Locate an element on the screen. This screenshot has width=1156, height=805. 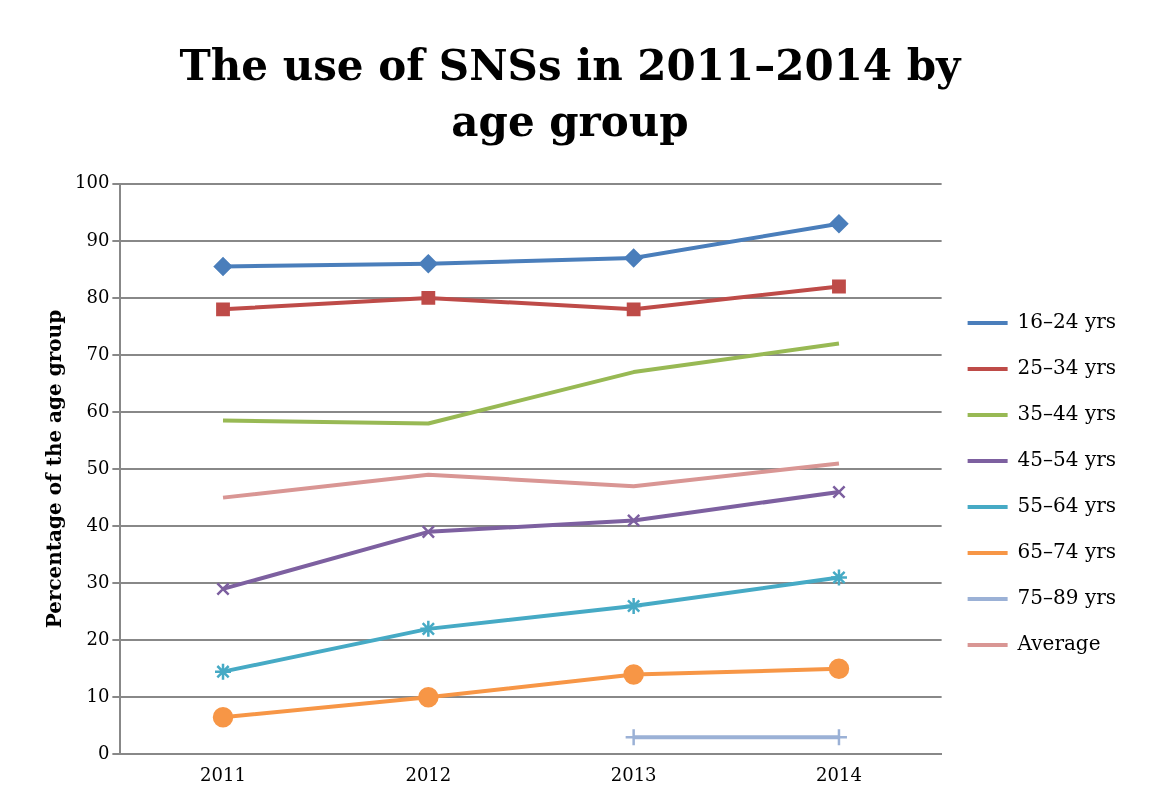
legend-label: 16–24 yrs is located at coordinates (1067, 321).